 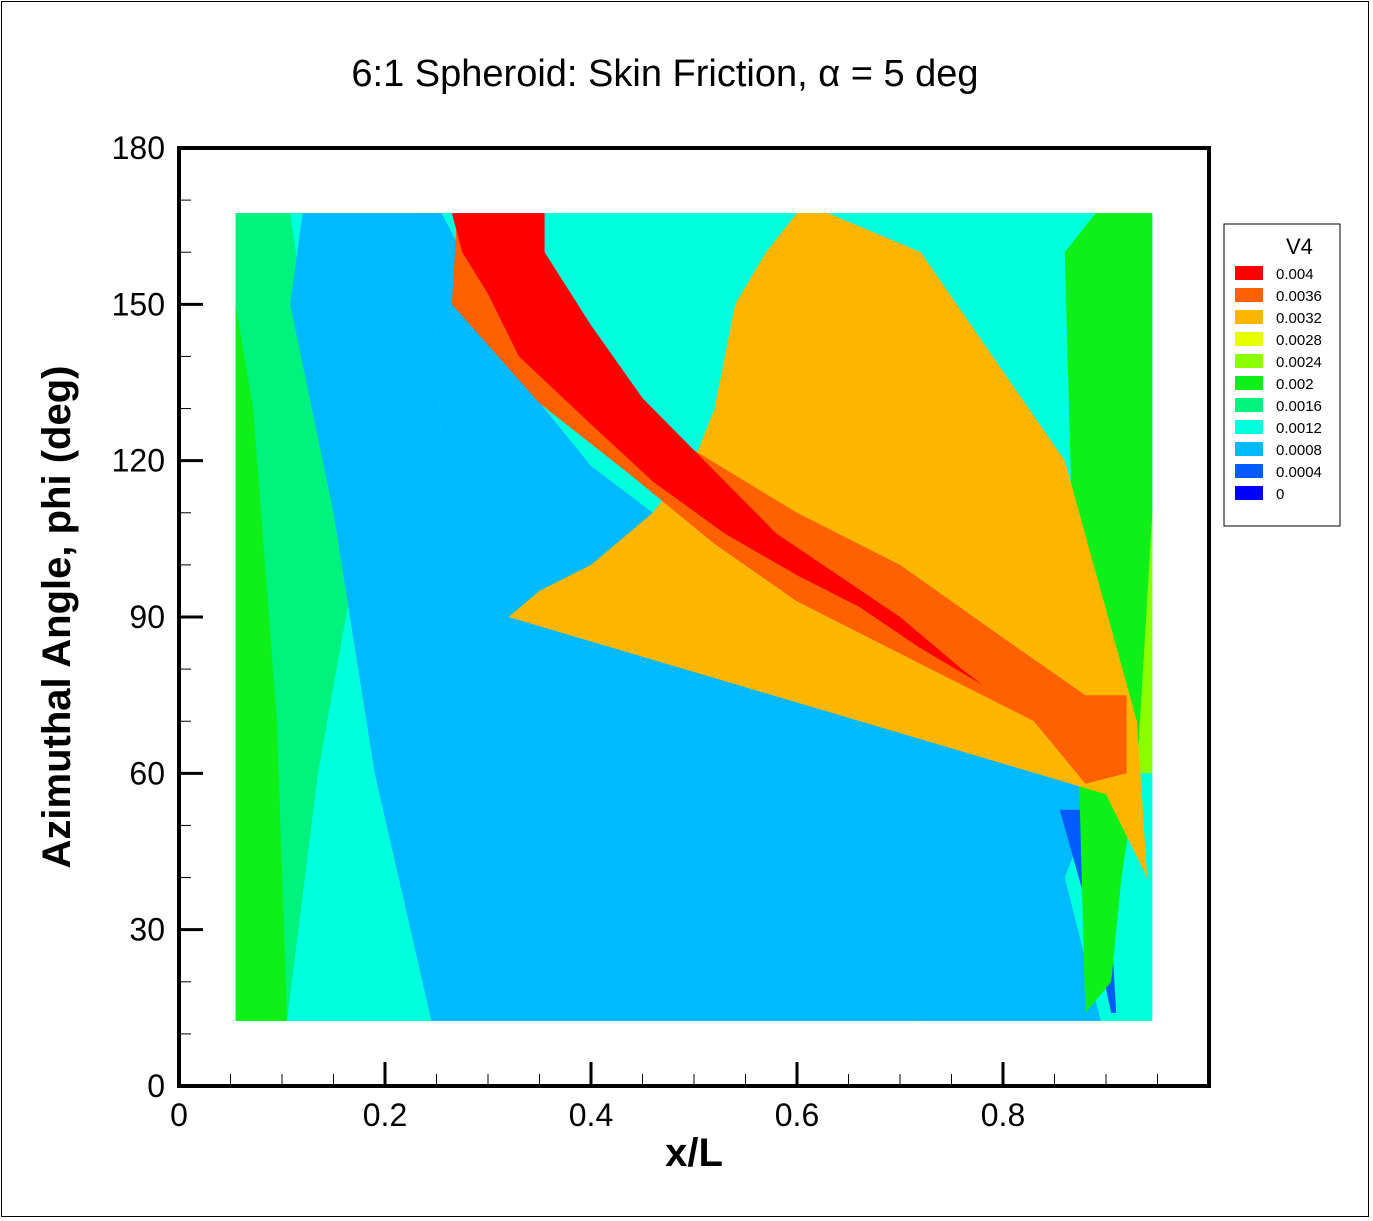 I want to click on legend-label: 0.0028, so click(x=1299, y=340).